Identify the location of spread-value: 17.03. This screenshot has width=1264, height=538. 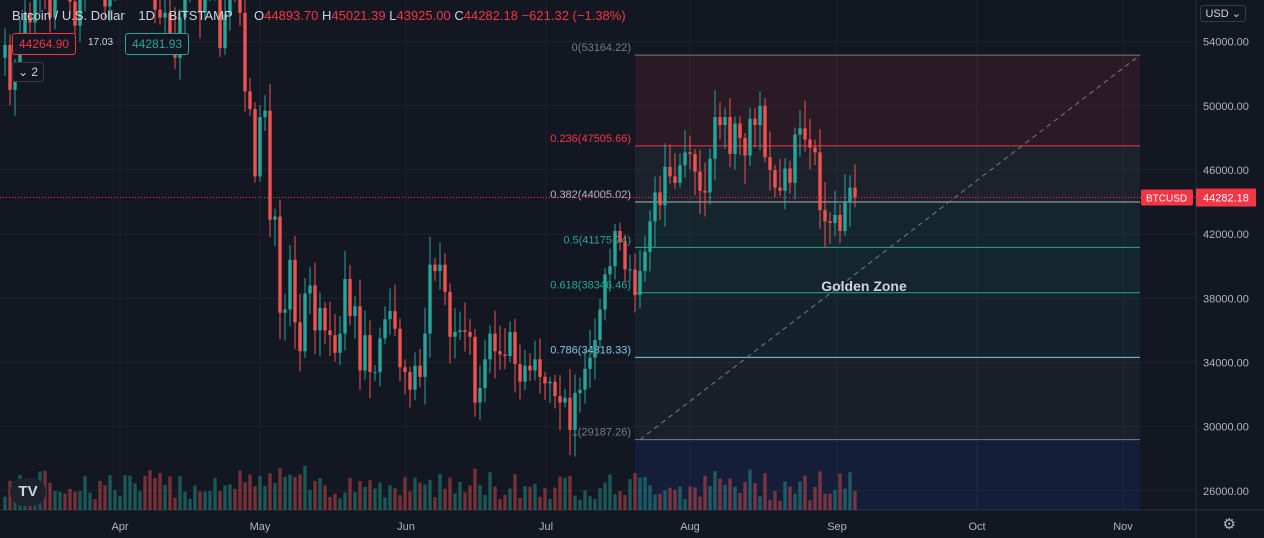
(101, 43).